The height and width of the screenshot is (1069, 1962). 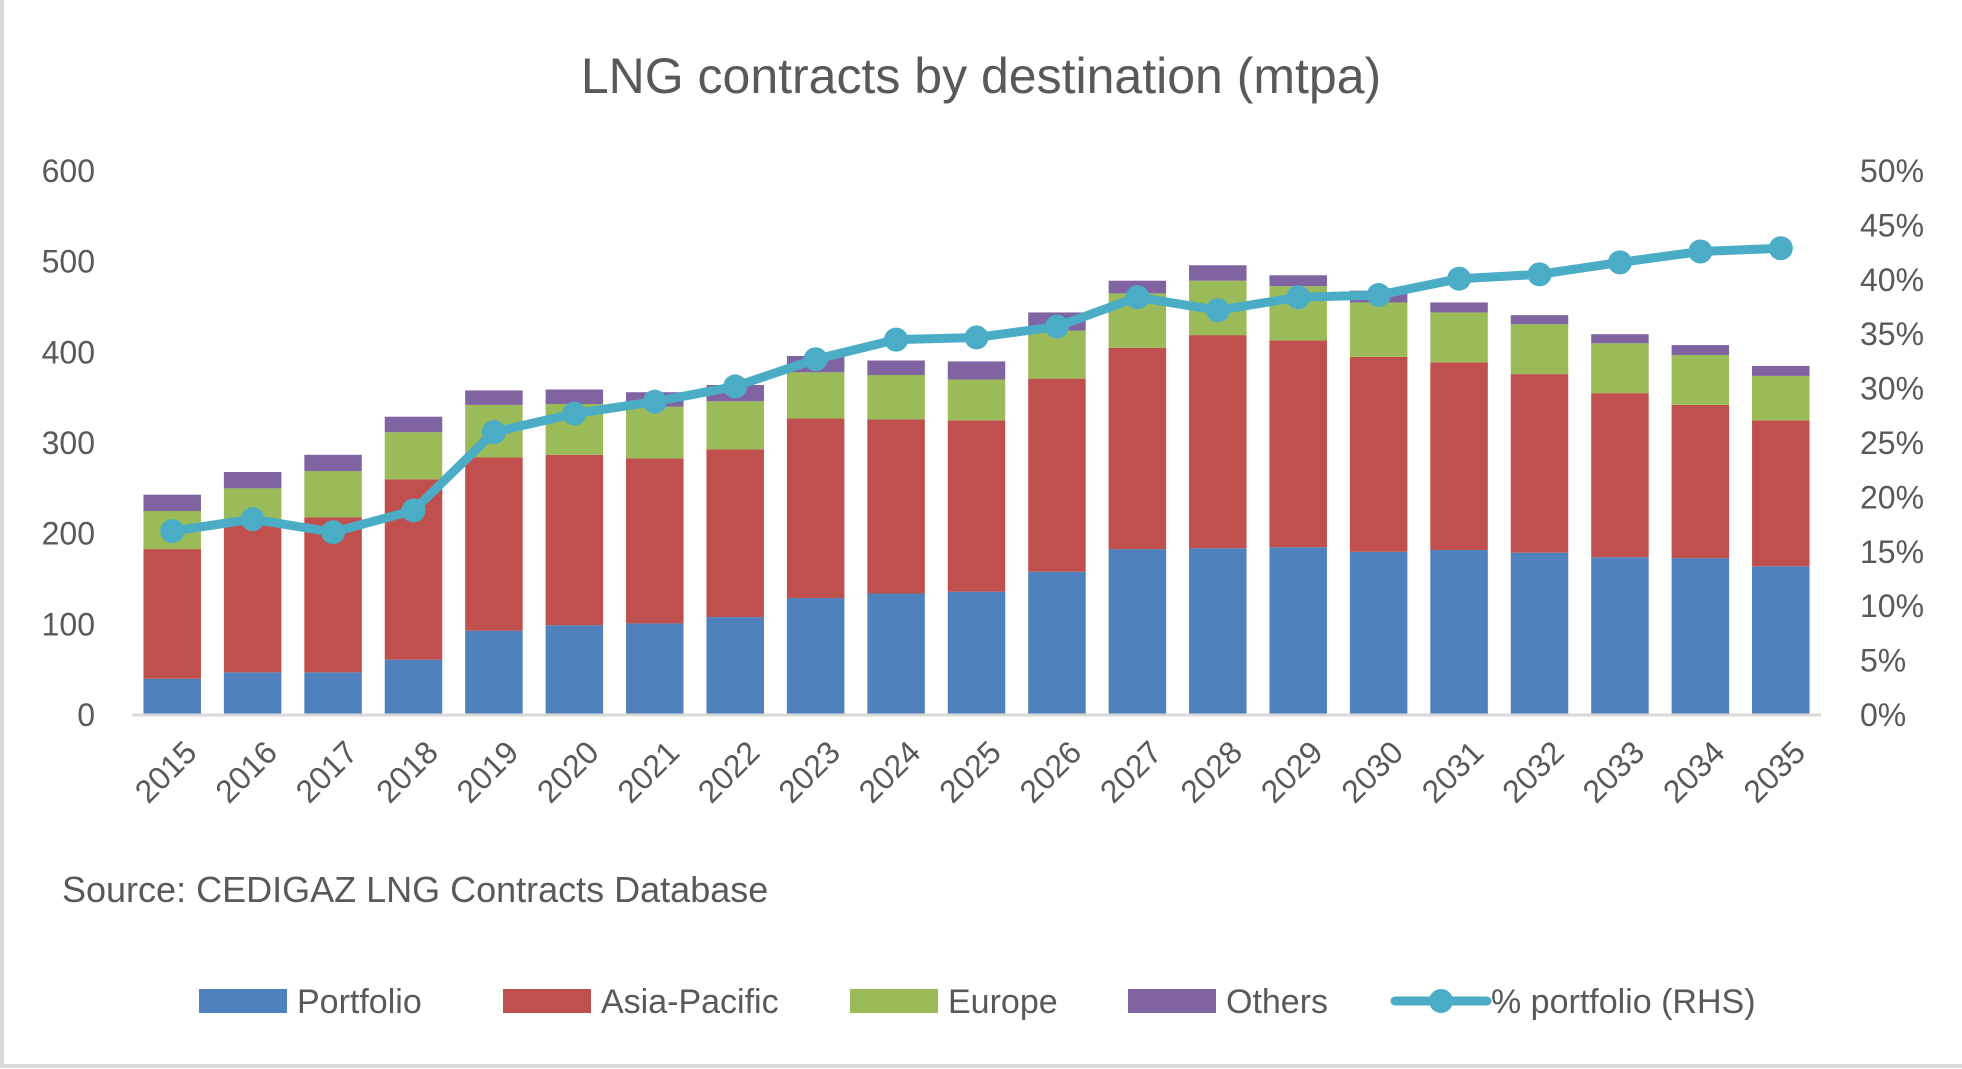 I want to click on bar-stack-2034, so click(x=1700, y=530).